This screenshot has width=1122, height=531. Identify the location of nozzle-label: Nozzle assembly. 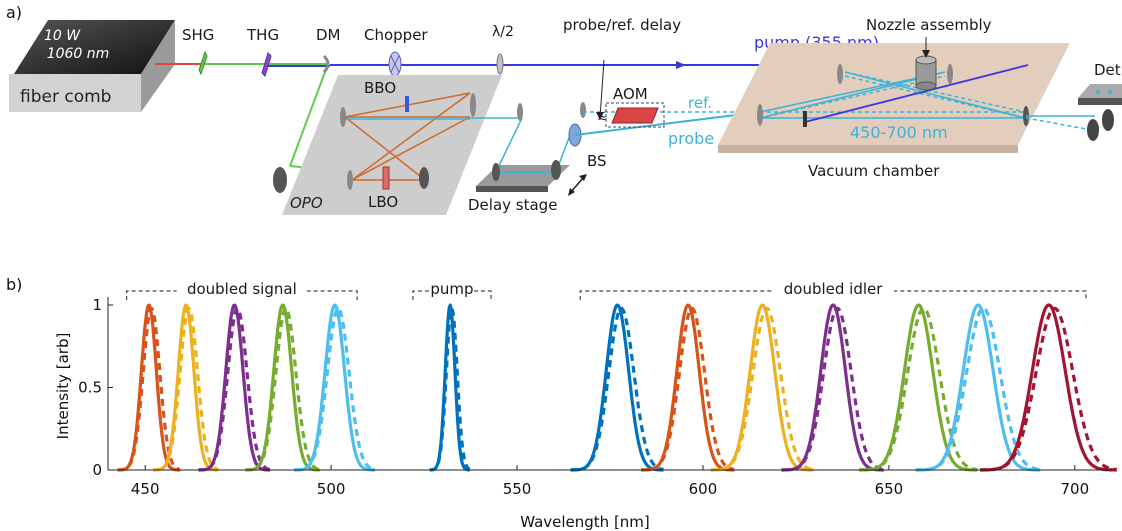
(929, 25).